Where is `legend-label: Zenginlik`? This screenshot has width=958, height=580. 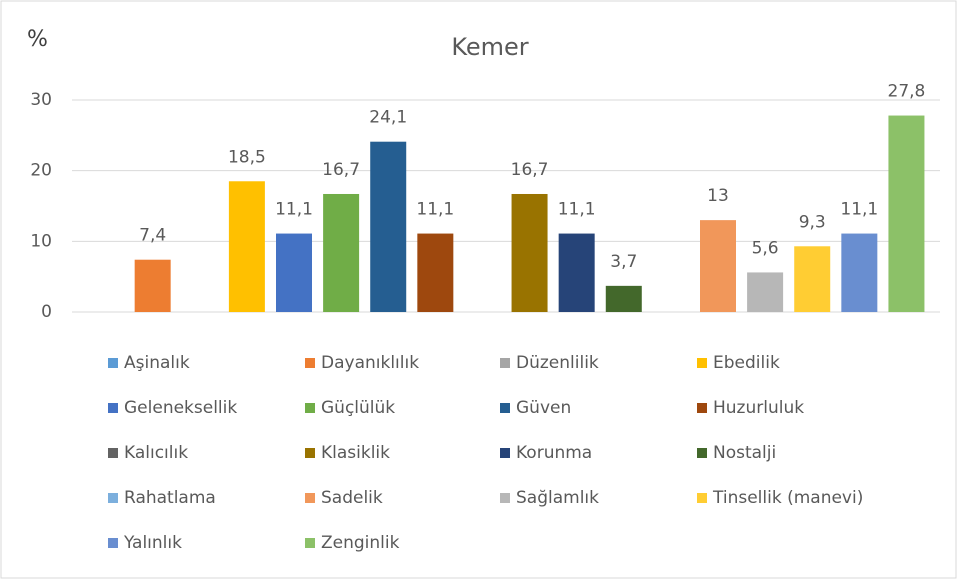 legend-label: Zenginlik is located at coordinates (360, 543).